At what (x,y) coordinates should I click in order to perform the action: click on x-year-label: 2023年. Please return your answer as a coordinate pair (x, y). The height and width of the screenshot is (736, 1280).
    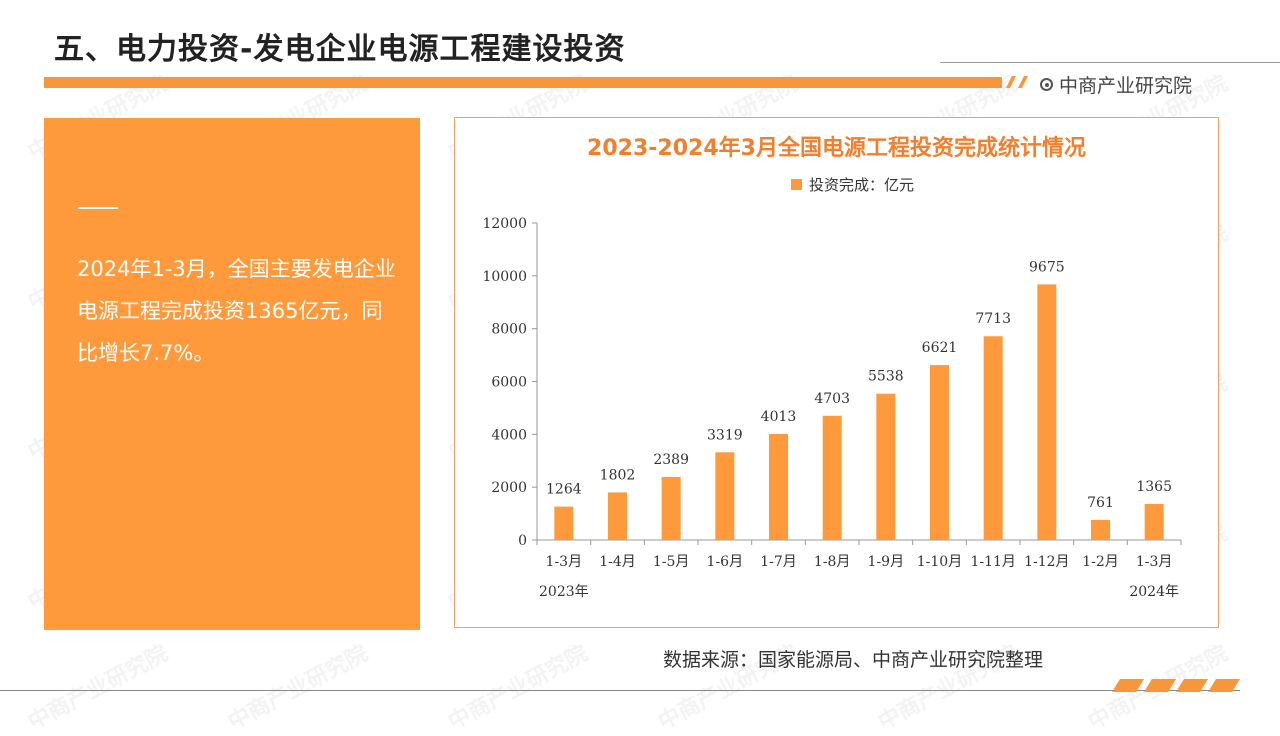
    Looking at the image, I should click on (564, 592).